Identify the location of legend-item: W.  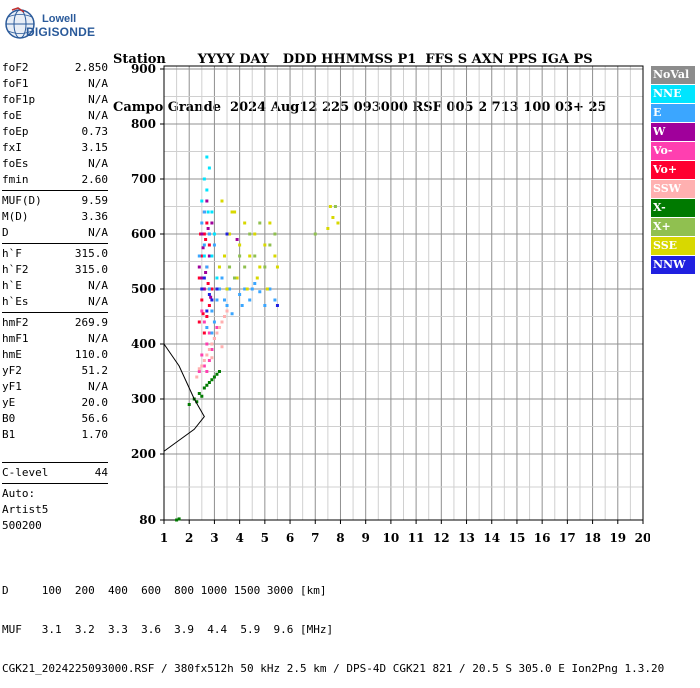
(673, 132).